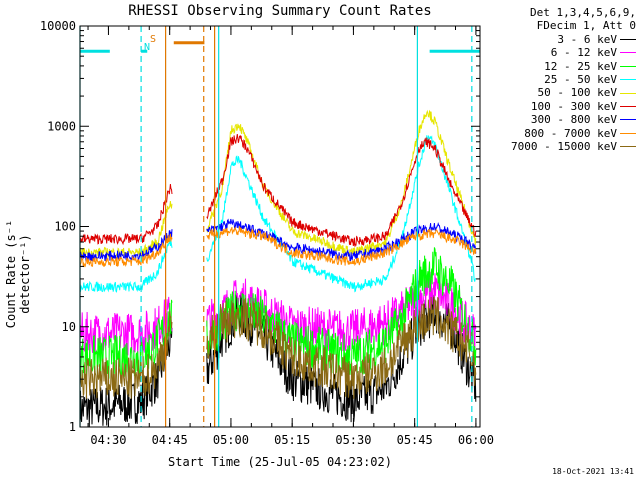  Describe the element at coordinates (147, 47) in the screenshot. I see `night-flag-label: N` at that location.